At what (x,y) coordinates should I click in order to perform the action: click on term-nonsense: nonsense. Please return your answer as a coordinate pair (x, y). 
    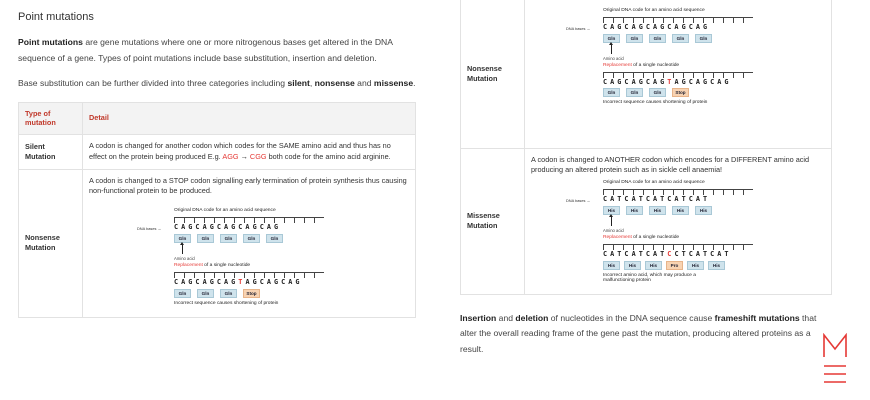
    Looking at the image, I should click on (334, 82).